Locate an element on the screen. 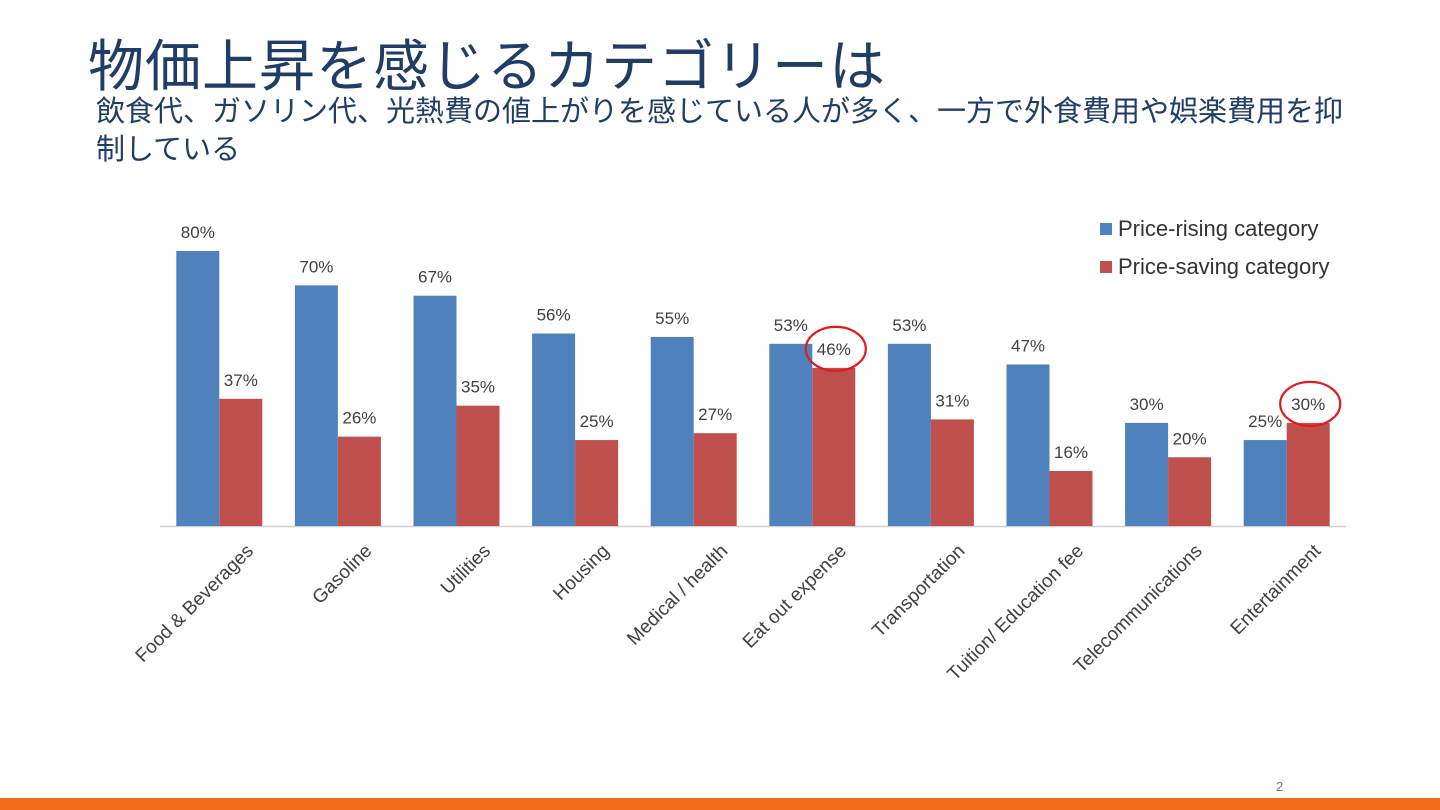 This screenshot has width=1440, height=810. page-number: 2 is located at coordinates (1280, 786).